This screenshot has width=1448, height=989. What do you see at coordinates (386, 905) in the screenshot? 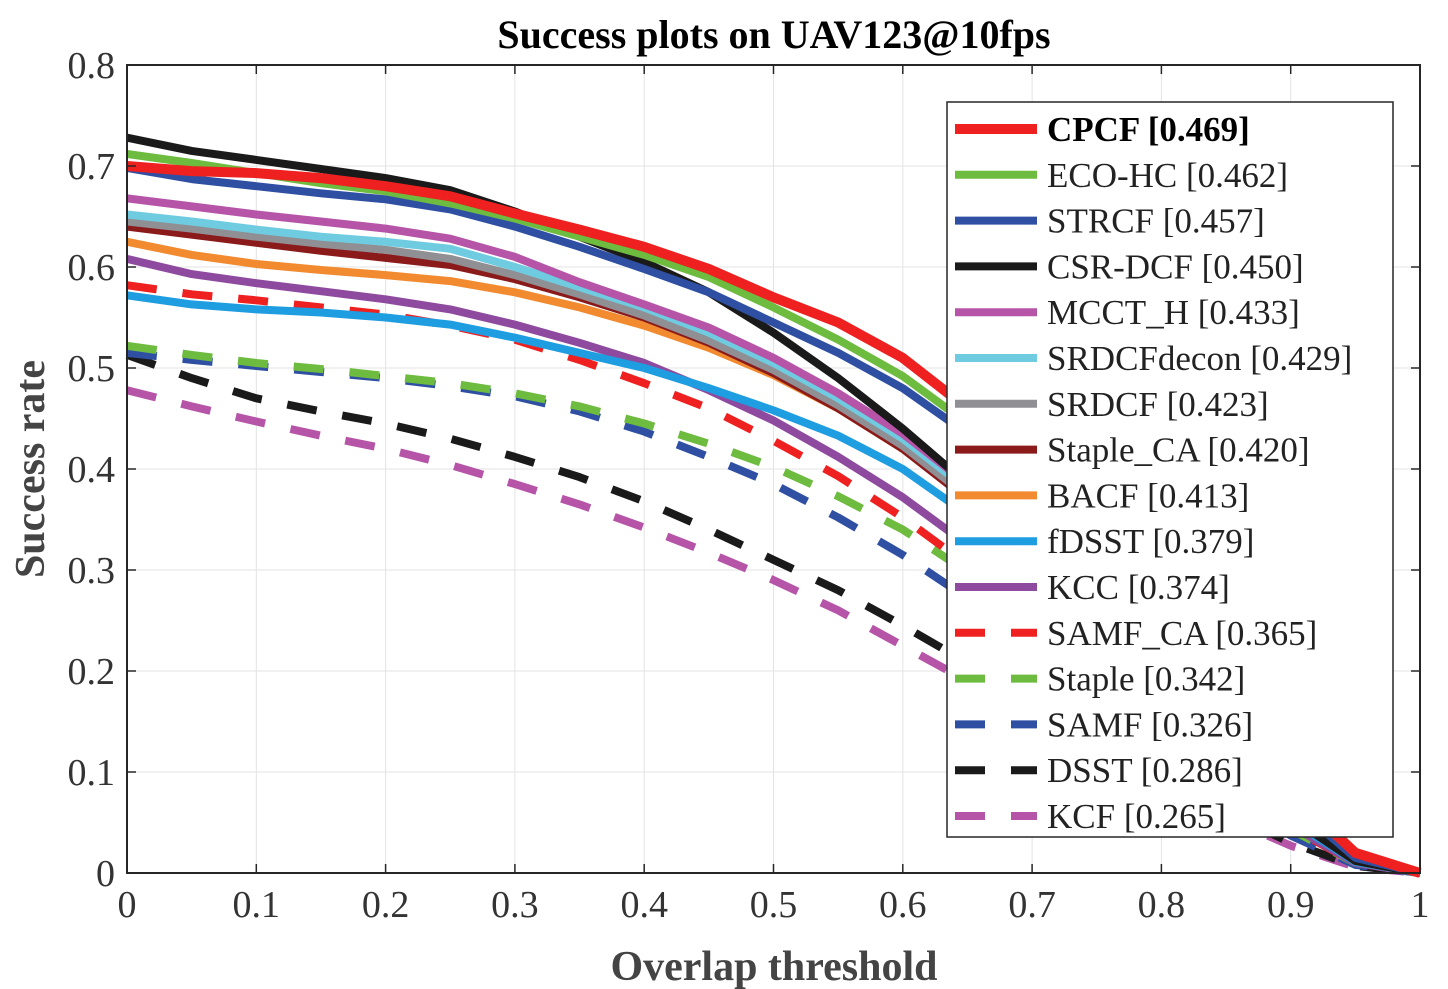
I see `x-tick-label: 0.2` at bounding box center [386, 905].